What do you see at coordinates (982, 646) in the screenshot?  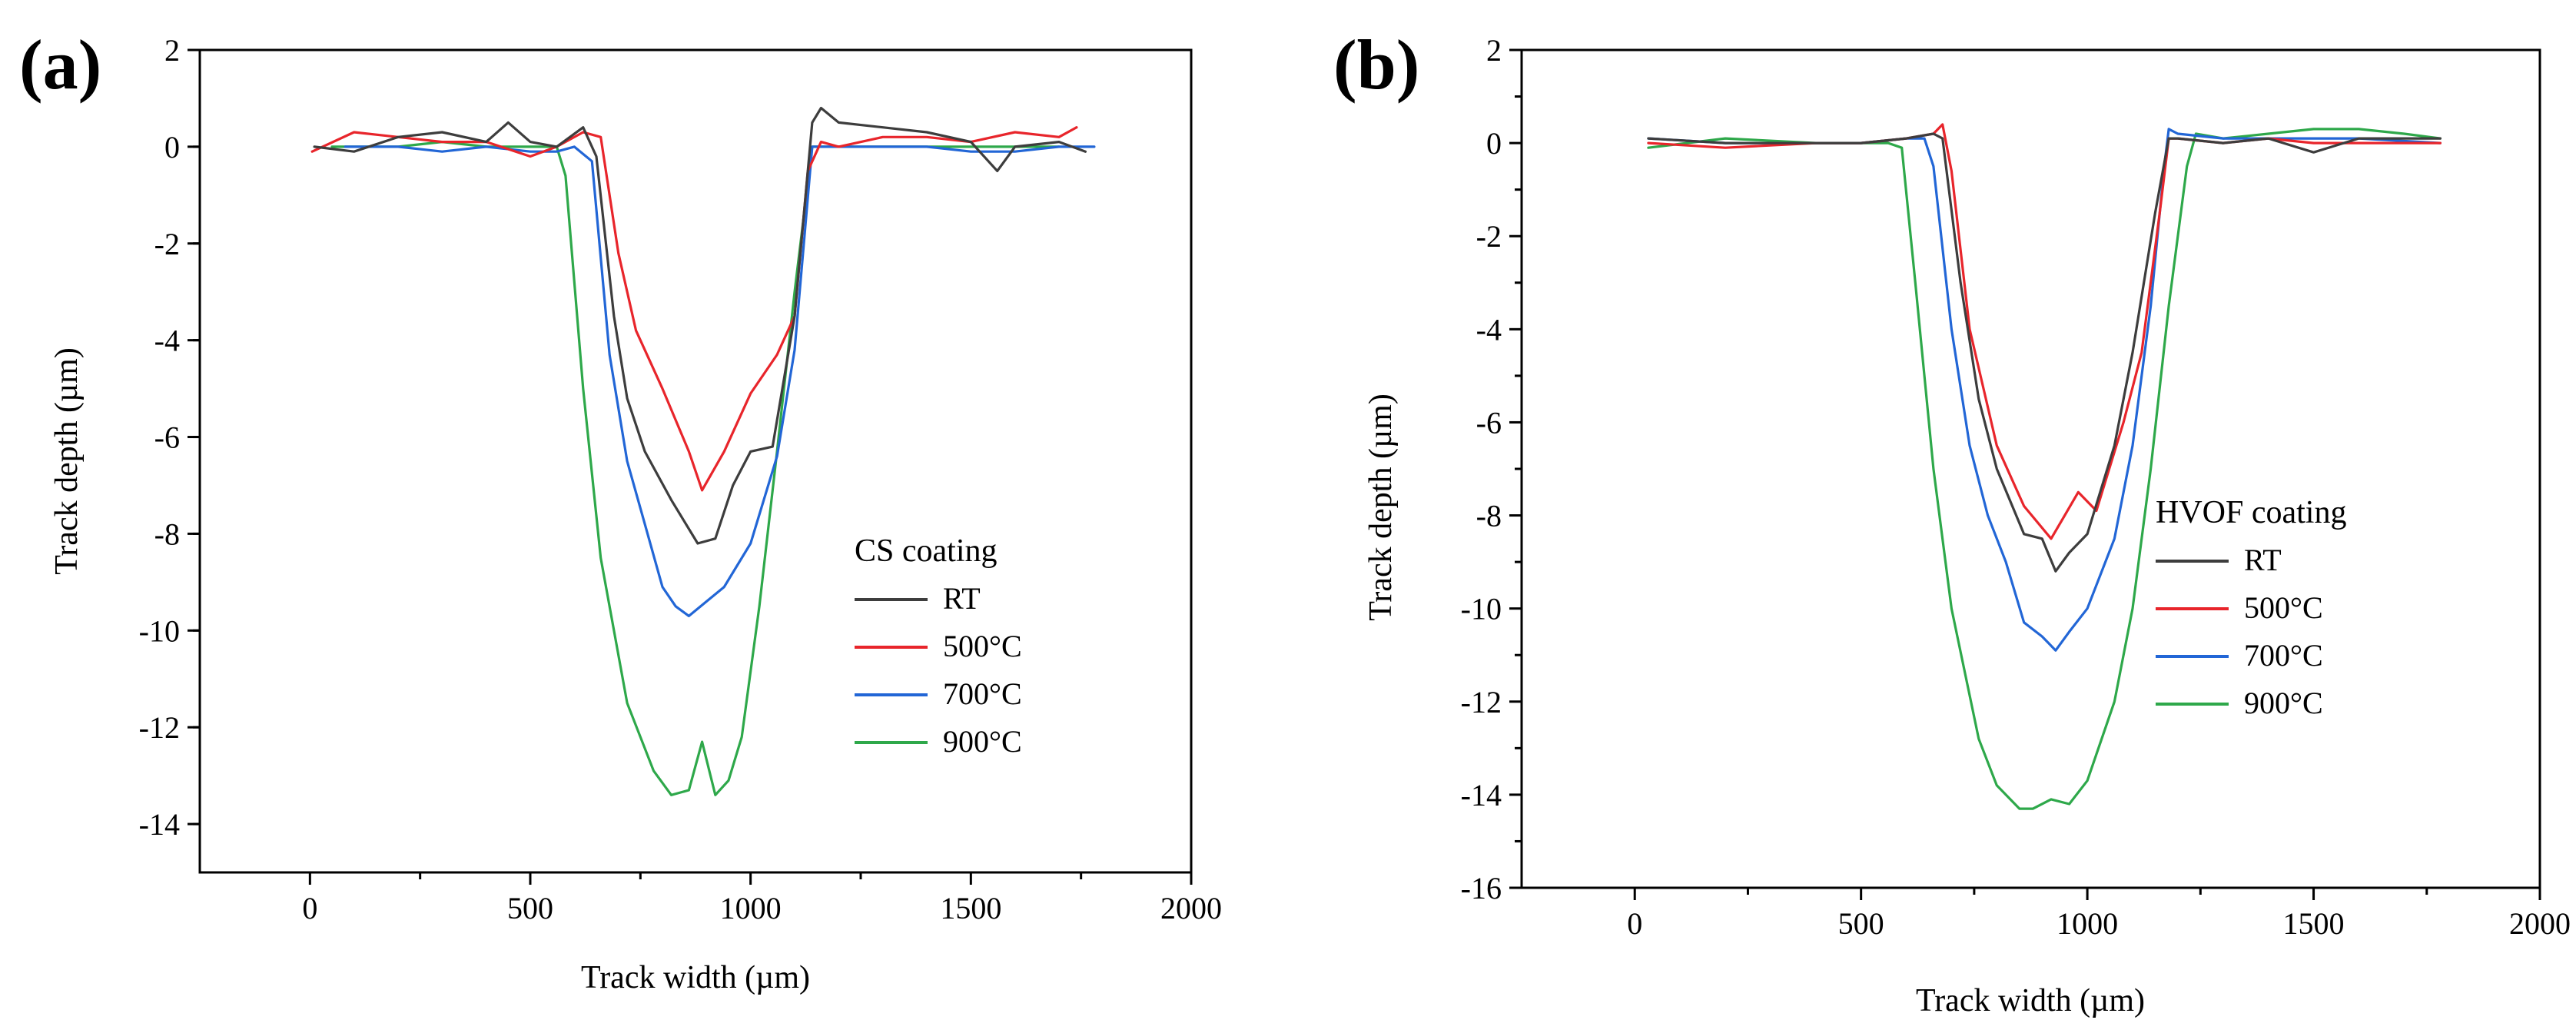 I see `legend-label-a-500: 500°C` at bounding box center [982, 646].